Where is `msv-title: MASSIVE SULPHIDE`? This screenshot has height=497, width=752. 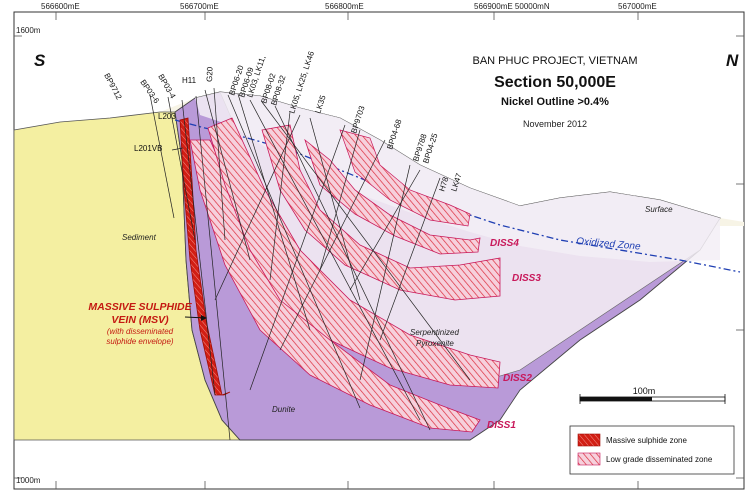
msv-title: MASSIVE SULPHIDE is located at coordinates (140, 307).